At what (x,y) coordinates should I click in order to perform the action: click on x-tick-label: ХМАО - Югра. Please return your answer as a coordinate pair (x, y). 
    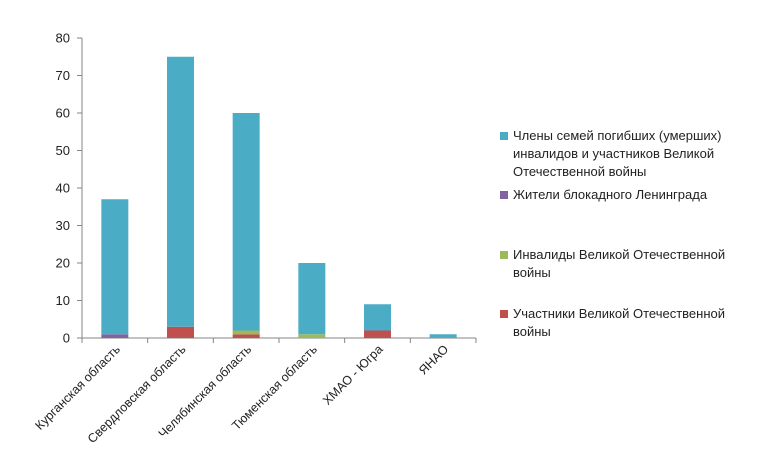
    Looking at the image, I should click on (353, 375).